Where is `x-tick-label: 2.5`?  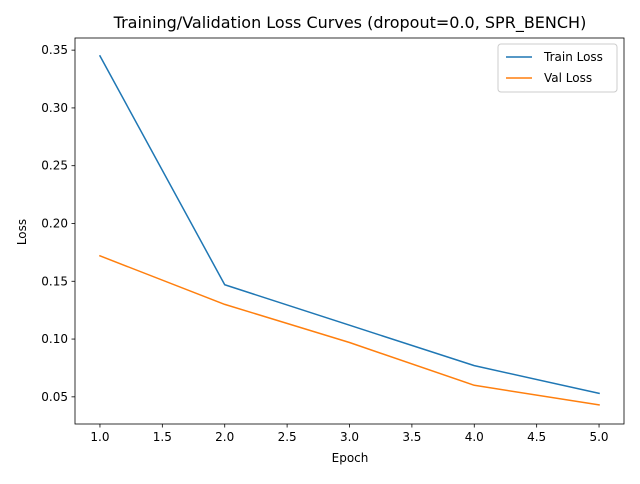 x-tick-label: 2.5 is located at coordinates (287, 437).